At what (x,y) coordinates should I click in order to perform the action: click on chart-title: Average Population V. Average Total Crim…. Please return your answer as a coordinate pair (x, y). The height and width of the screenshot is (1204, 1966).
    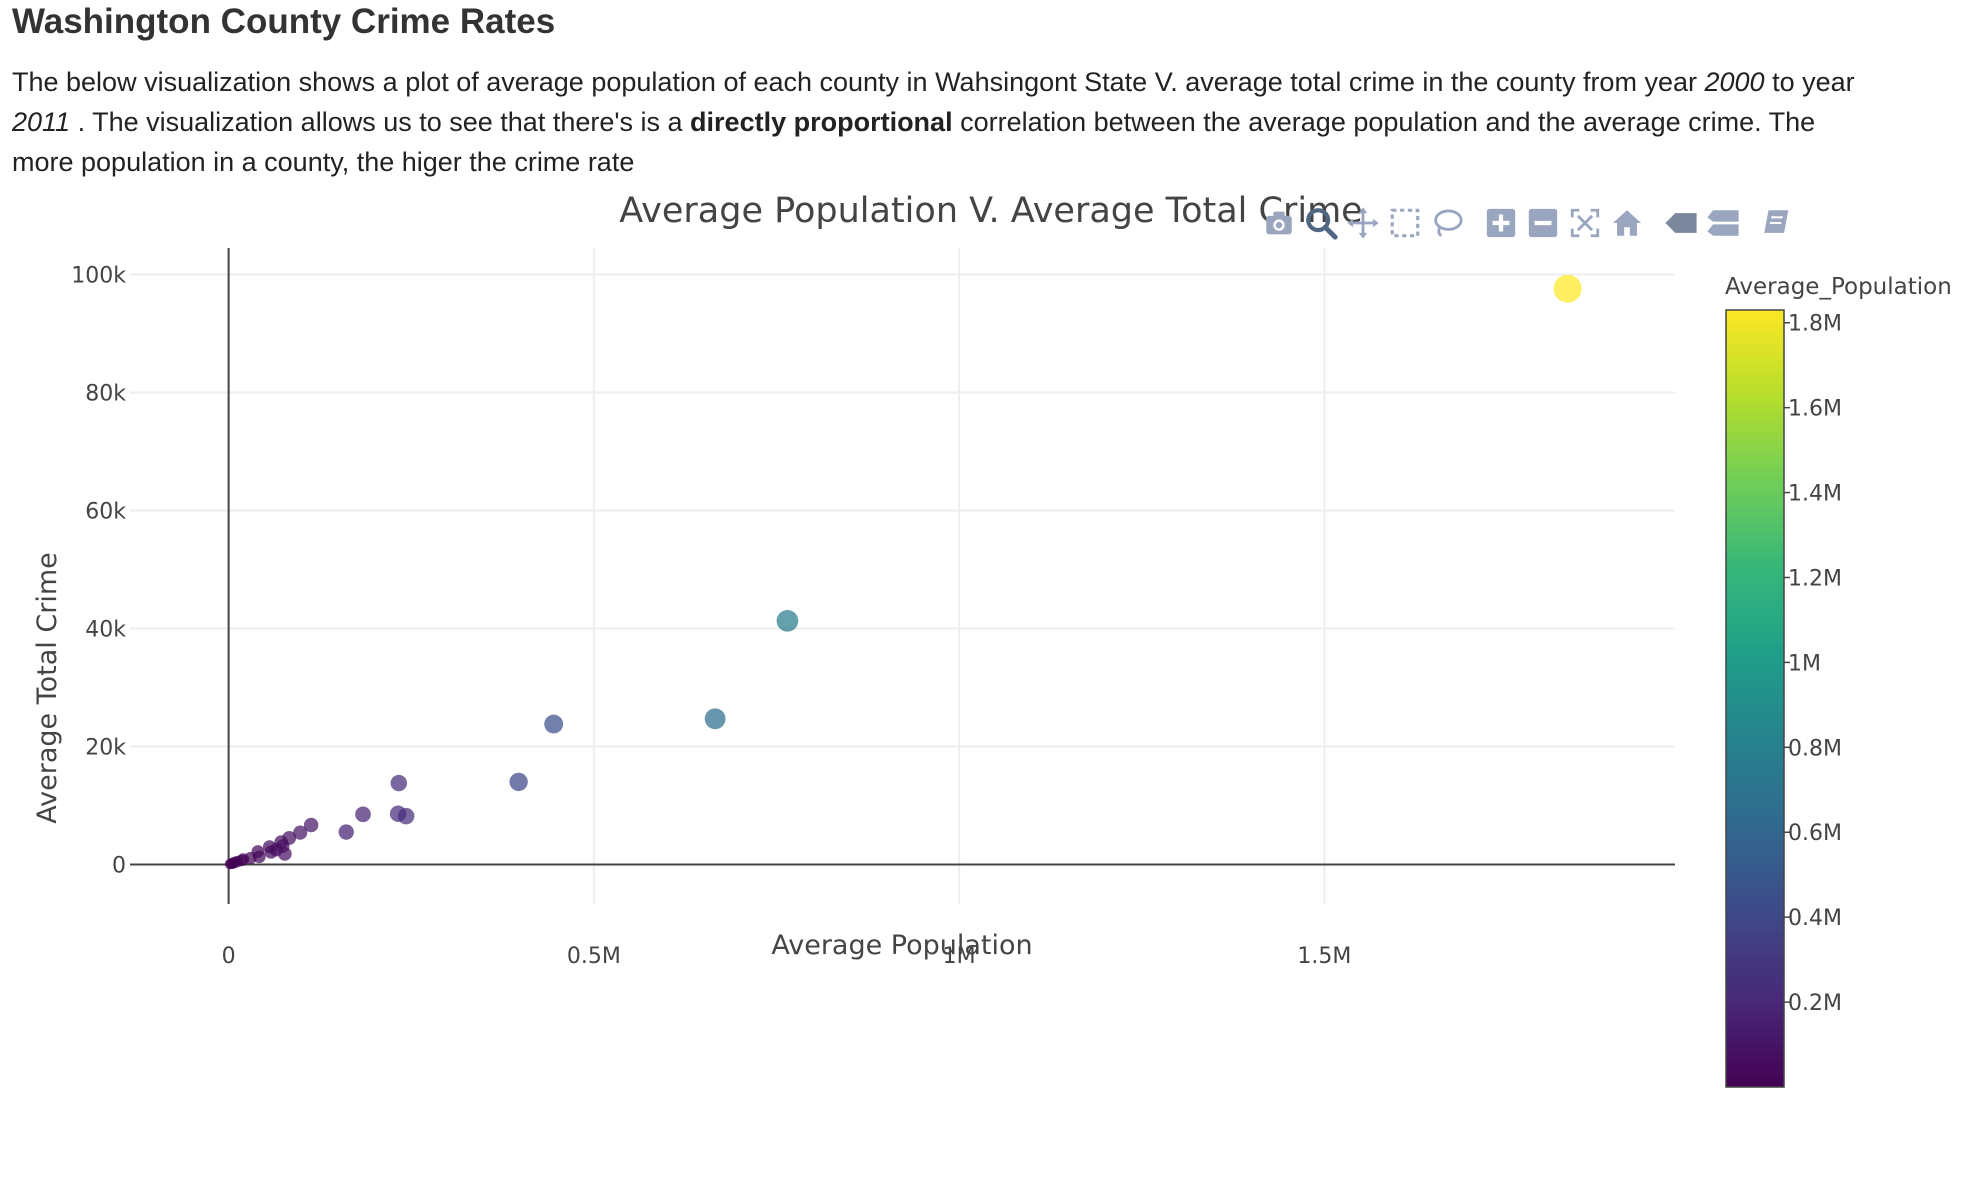
    Looking at the image, I should click on (990, 211).